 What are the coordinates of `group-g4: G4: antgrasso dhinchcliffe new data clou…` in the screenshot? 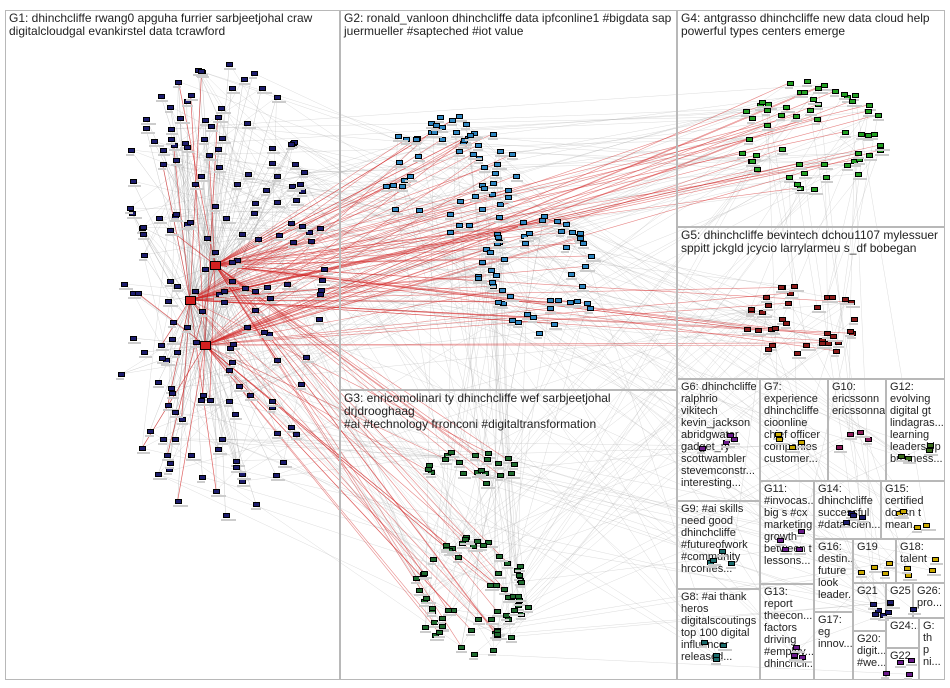 It's located at (811, 118).